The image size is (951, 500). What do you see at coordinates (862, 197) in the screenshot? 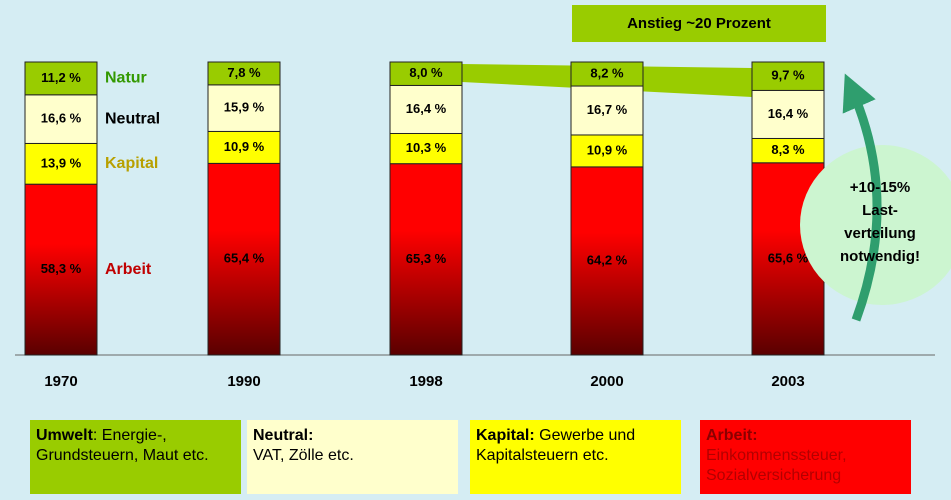
I see `arrow` at bounding box center [862, 197].